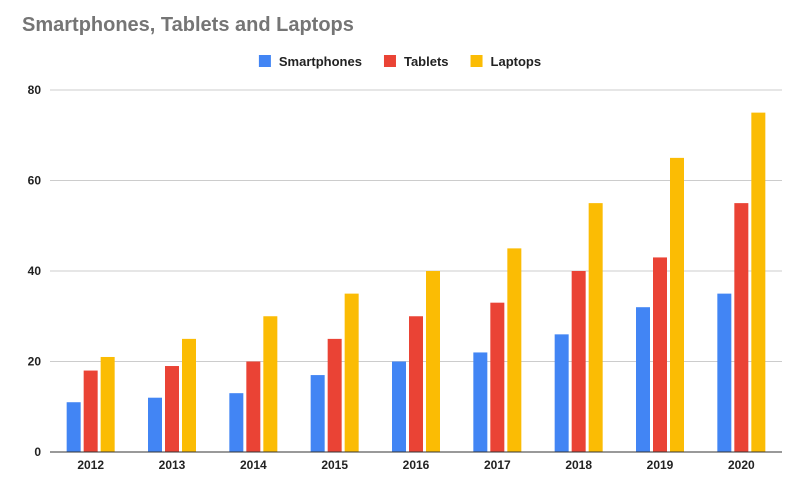 The height and width of the screenshot is (482, 800). I want to click on bar-tablets-2019, so click(660, 354).